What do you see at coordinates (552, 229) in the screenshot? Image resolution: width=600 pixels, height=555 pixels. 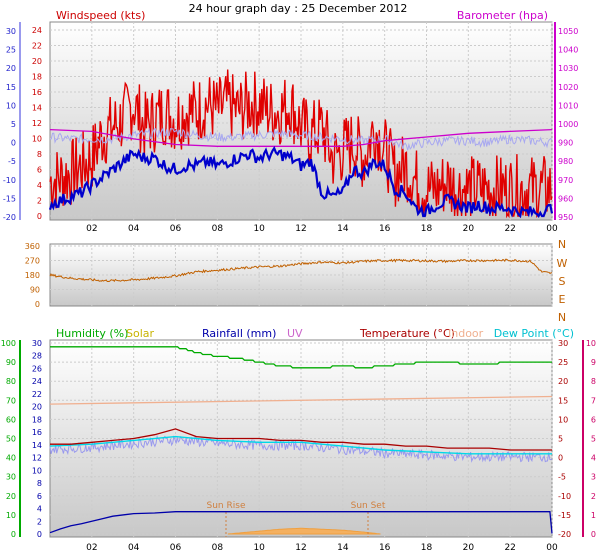 I see `panel1-x-tick: 00` at bounding box center [552, 229].